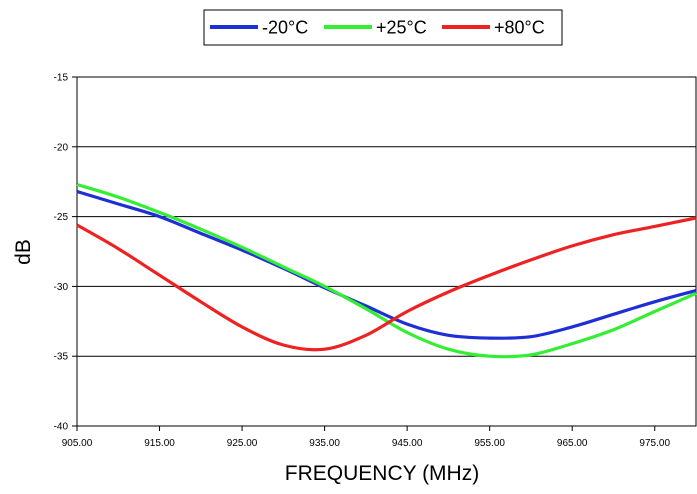 Image resolution: width=697 pixels, height=494 pixels. I want to click on y-axis-ticks: -15 -20 -25 -30 -35 -40, so click(65, 253).